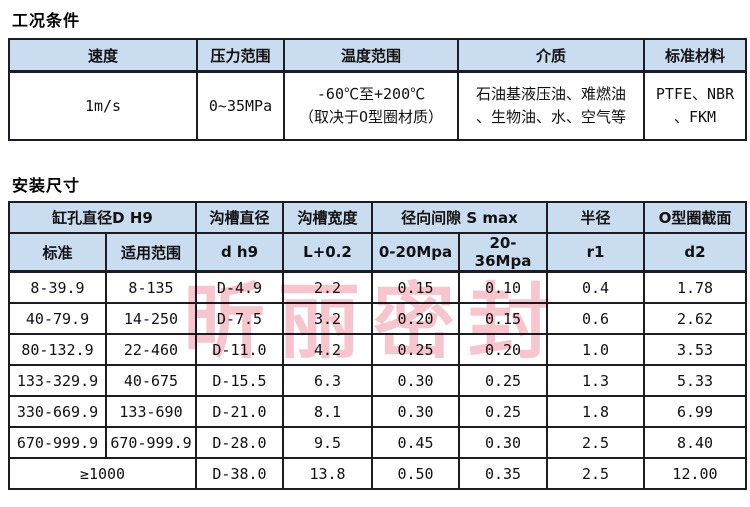 The image size is (750, 507). I want to click on sub-header-r1: r1, so click(595, 252).